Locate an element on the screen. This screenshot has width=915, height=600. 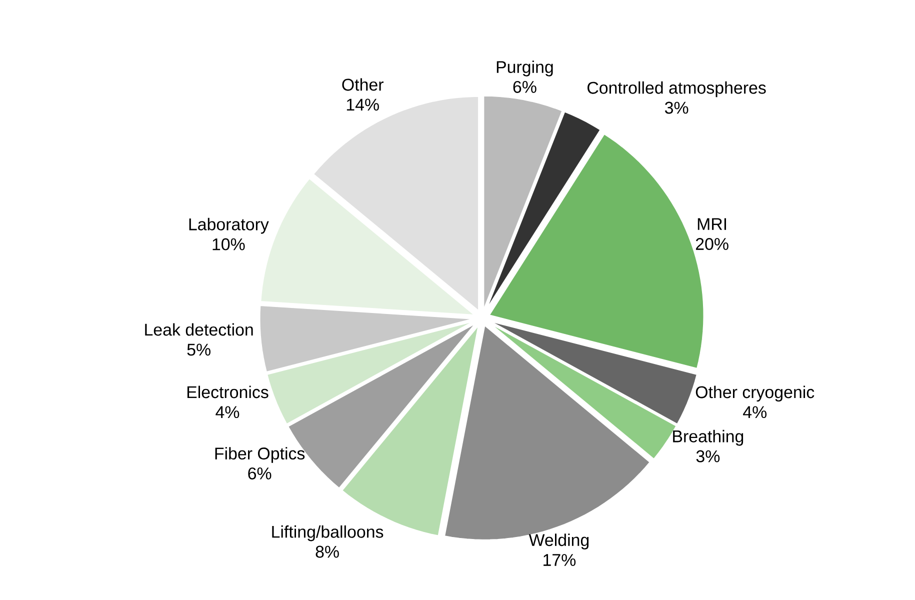
slice-label: Leak detection is located at coordinates (199, 329).